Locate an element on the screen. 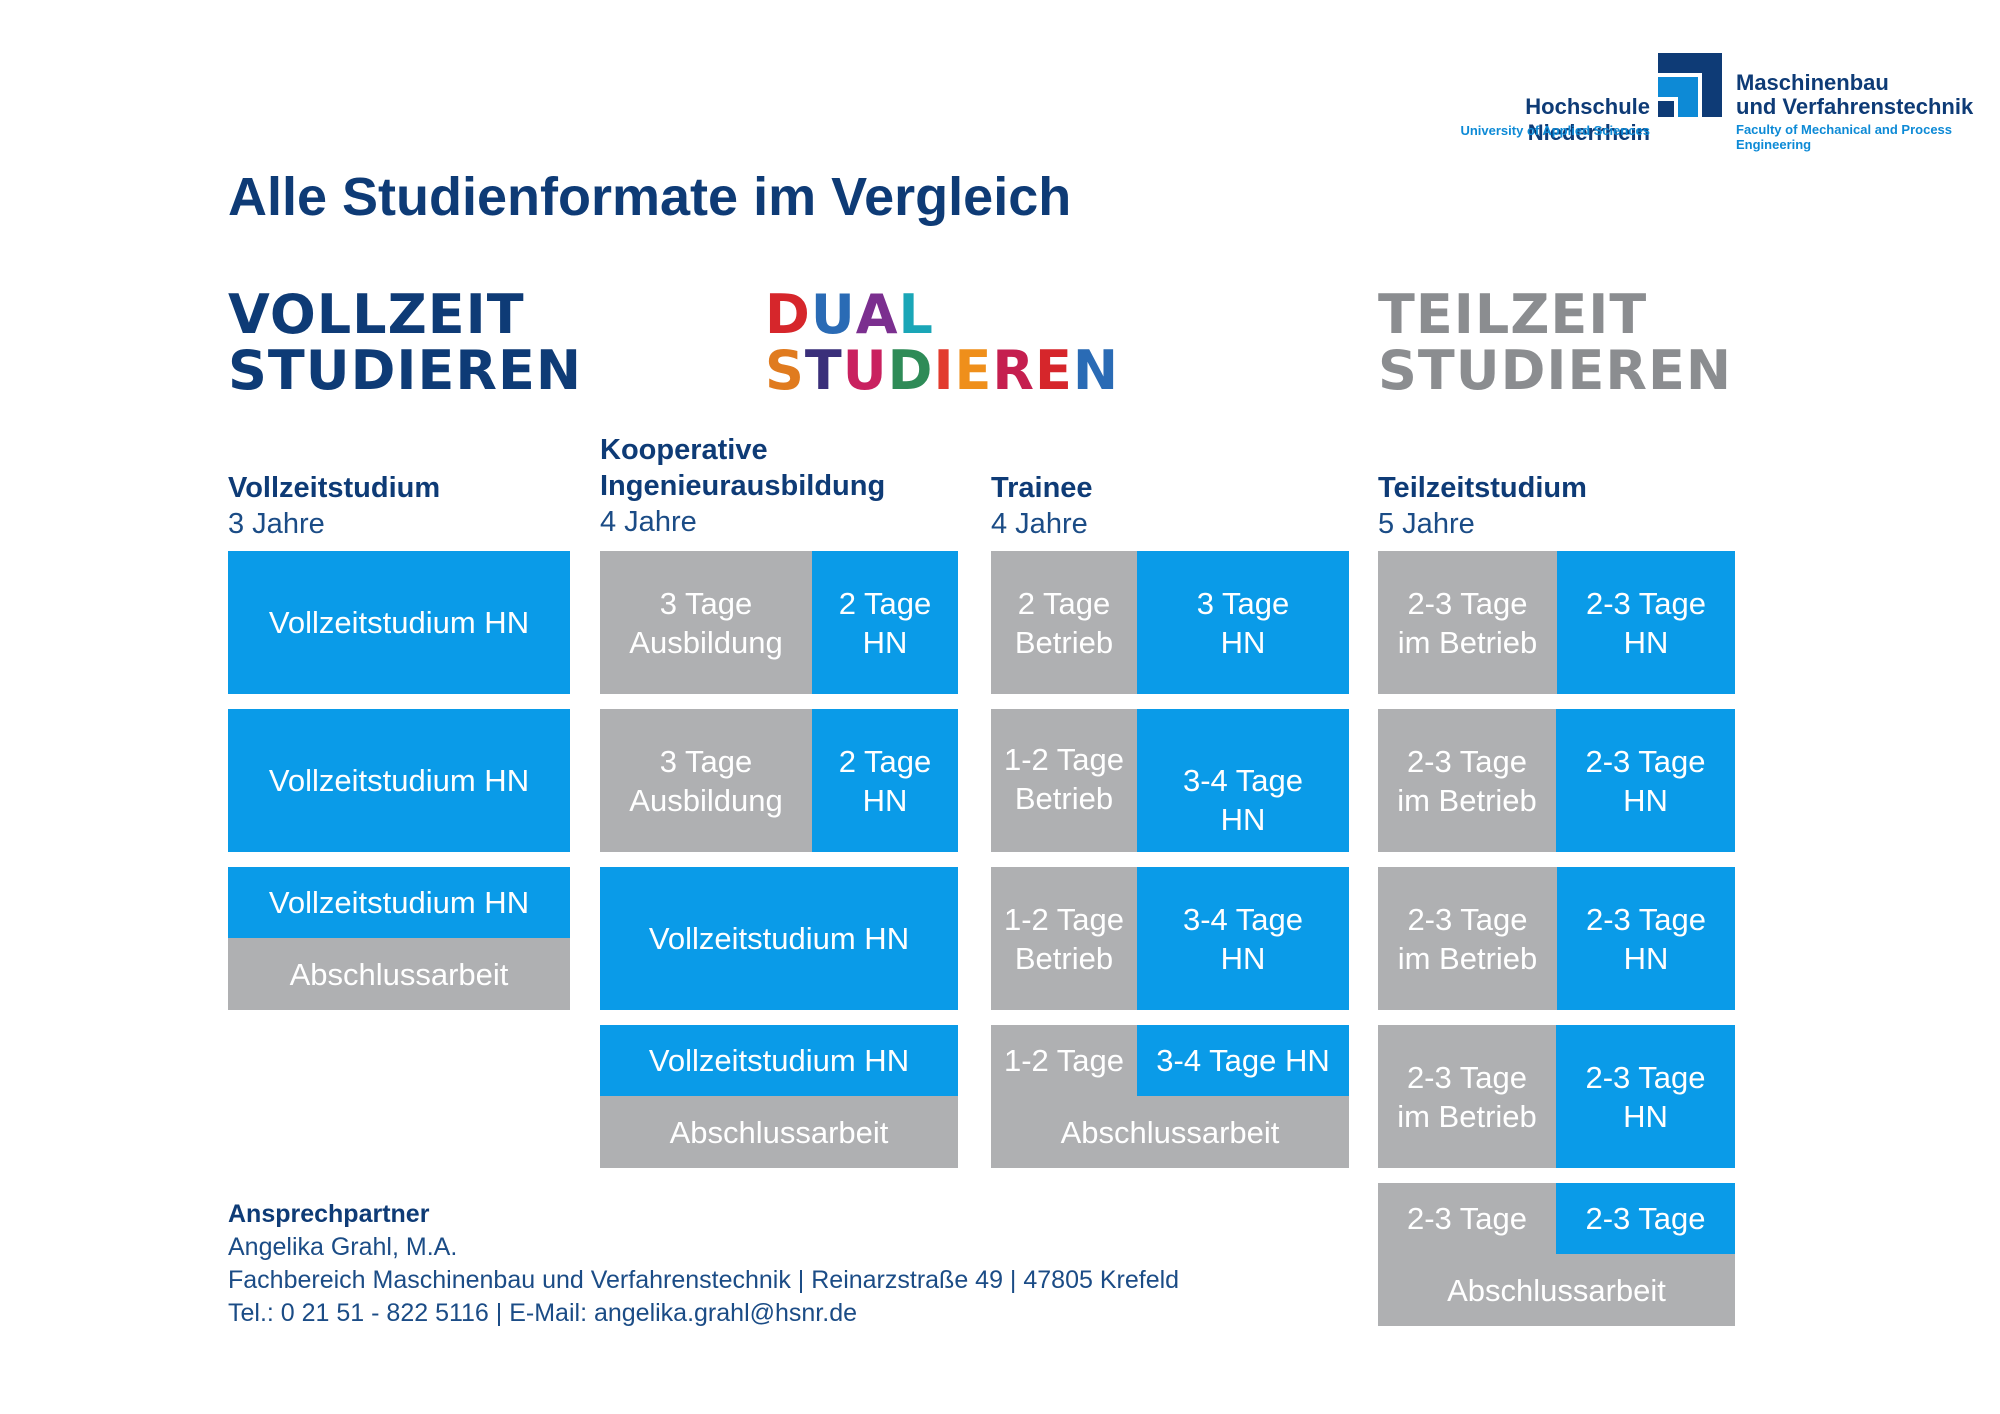 This screenshot has height=1414, width=2000. block-kooperativ-row3: Vollzeitstudium HN is located at coordinates (779, 938).